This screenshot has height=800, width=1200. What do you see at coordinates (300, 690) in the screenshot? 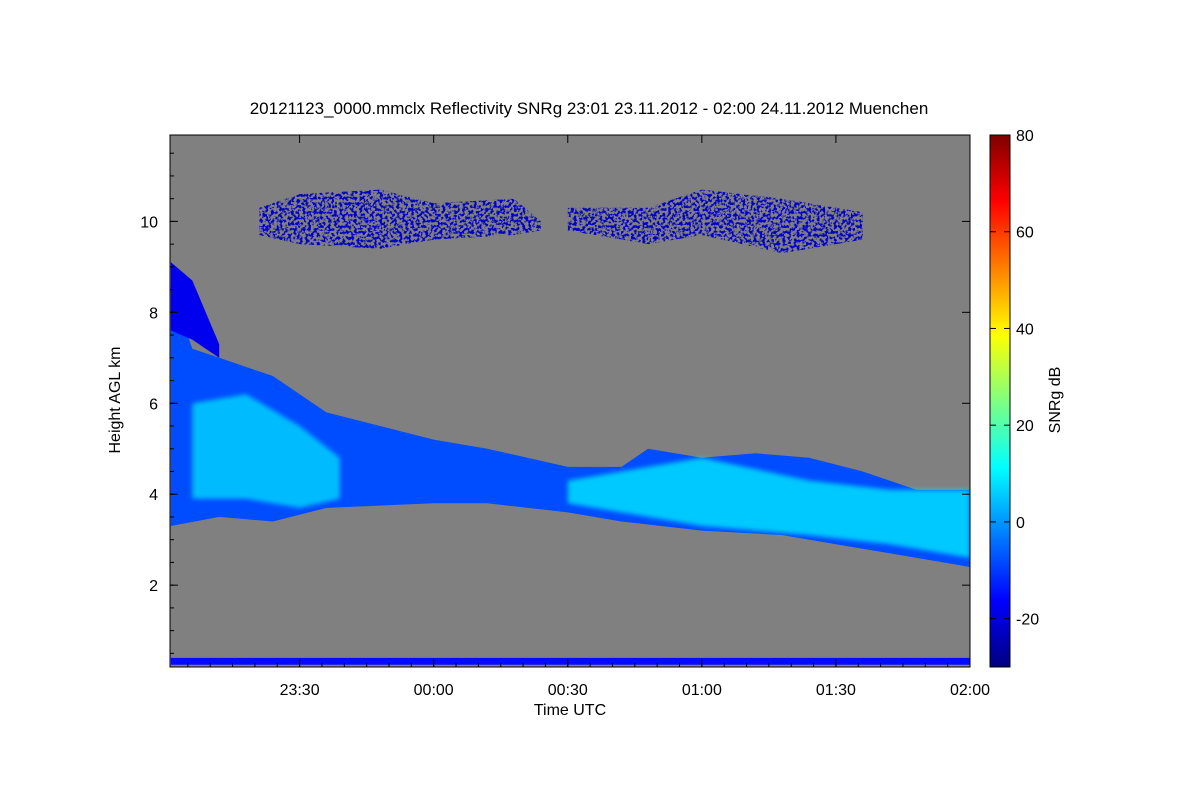
I see `x-tick-label: 23:30` at bounding box center [300, 690].